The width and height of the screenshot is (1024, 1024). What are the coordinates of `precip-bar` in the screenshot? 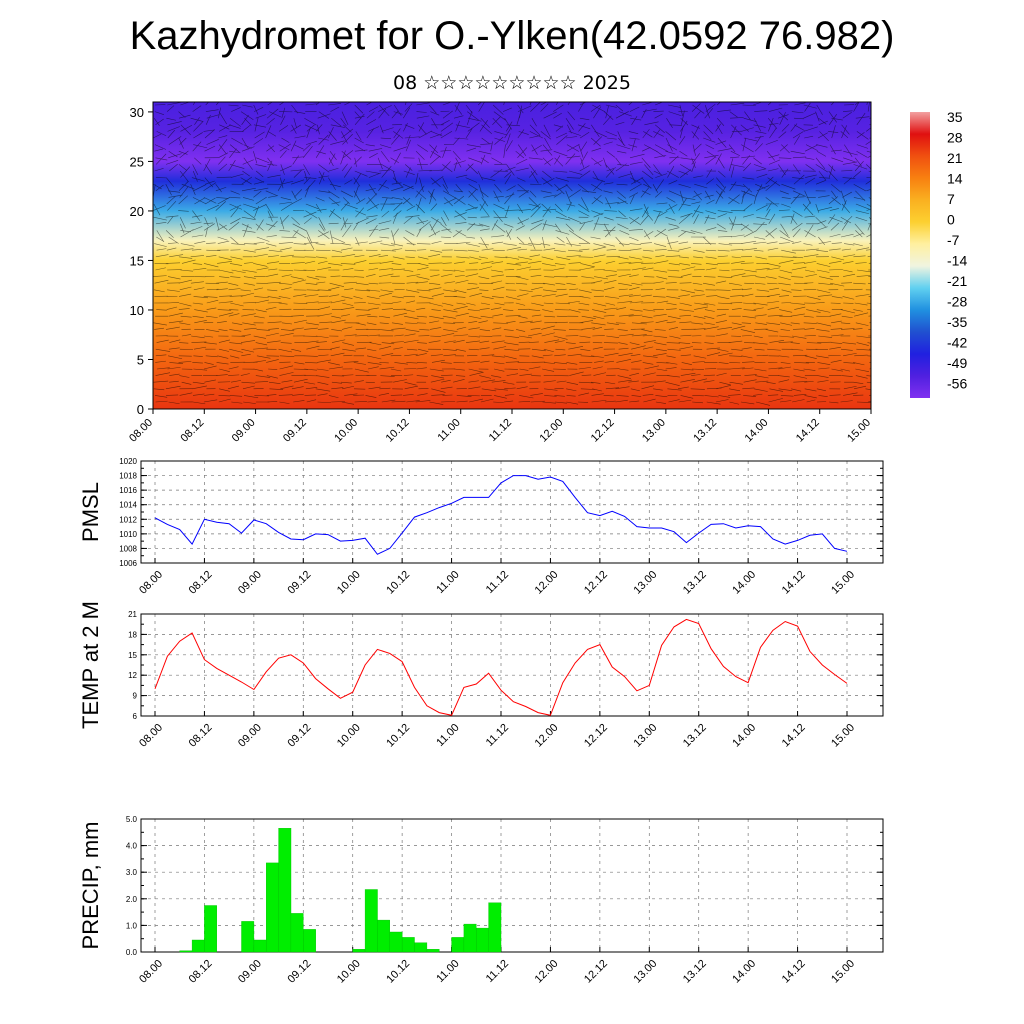 It's located at (470, 938).